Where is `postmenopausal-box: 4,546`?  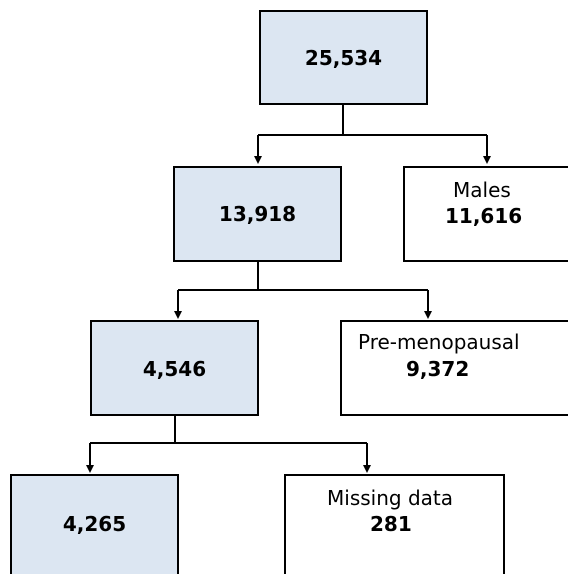
postmenopausal-box: 4,546 is located at coordinates (174, 368).